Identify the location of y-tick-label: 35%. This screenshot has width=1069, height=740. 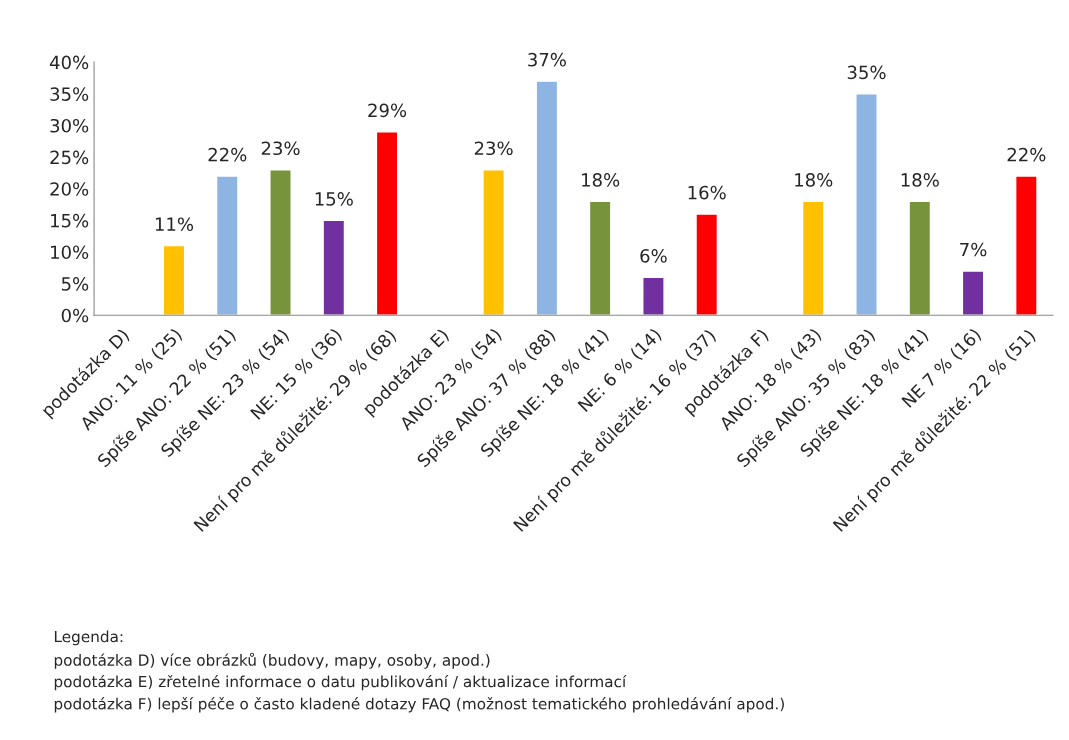
(69, 94).